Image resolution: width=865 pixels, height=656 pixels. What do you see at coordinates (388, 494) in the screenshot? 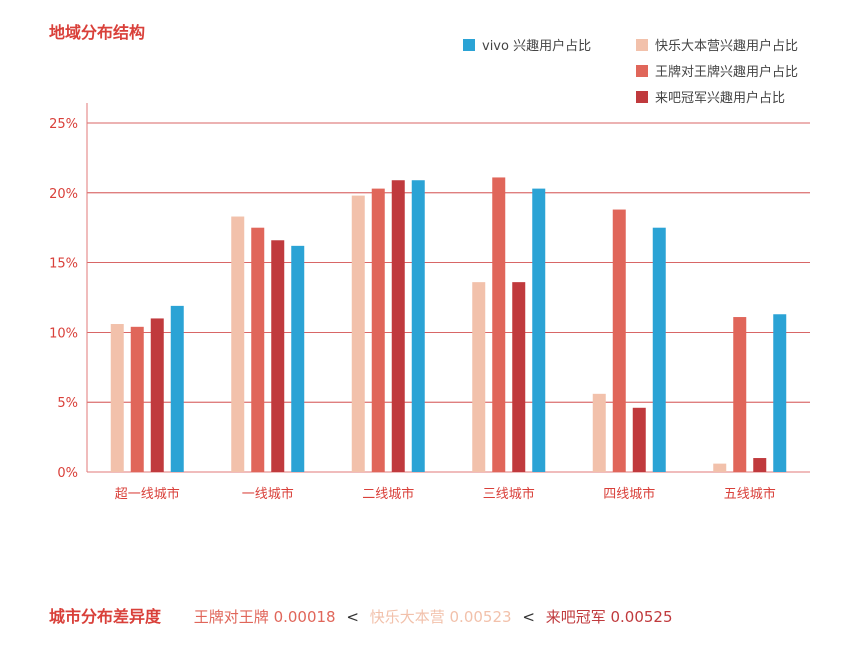
I see `x-tick-label: 二线城市` at bounding box center [388, 494].